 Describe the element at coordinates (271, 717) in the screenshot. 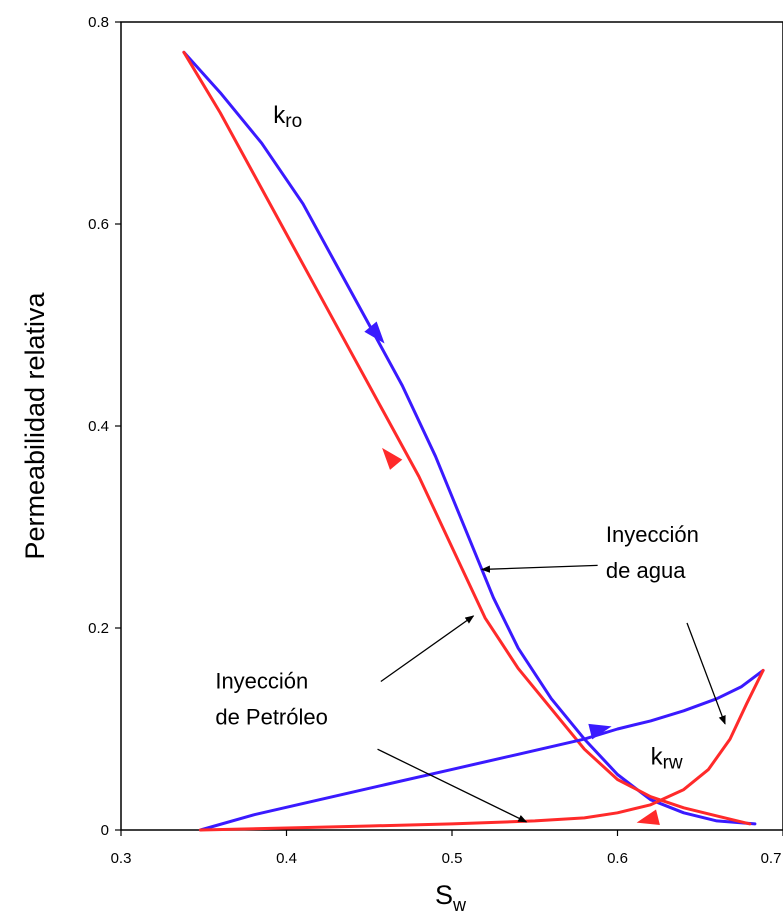

I see `annotation-2-line-2: de Petróleo` at that location.